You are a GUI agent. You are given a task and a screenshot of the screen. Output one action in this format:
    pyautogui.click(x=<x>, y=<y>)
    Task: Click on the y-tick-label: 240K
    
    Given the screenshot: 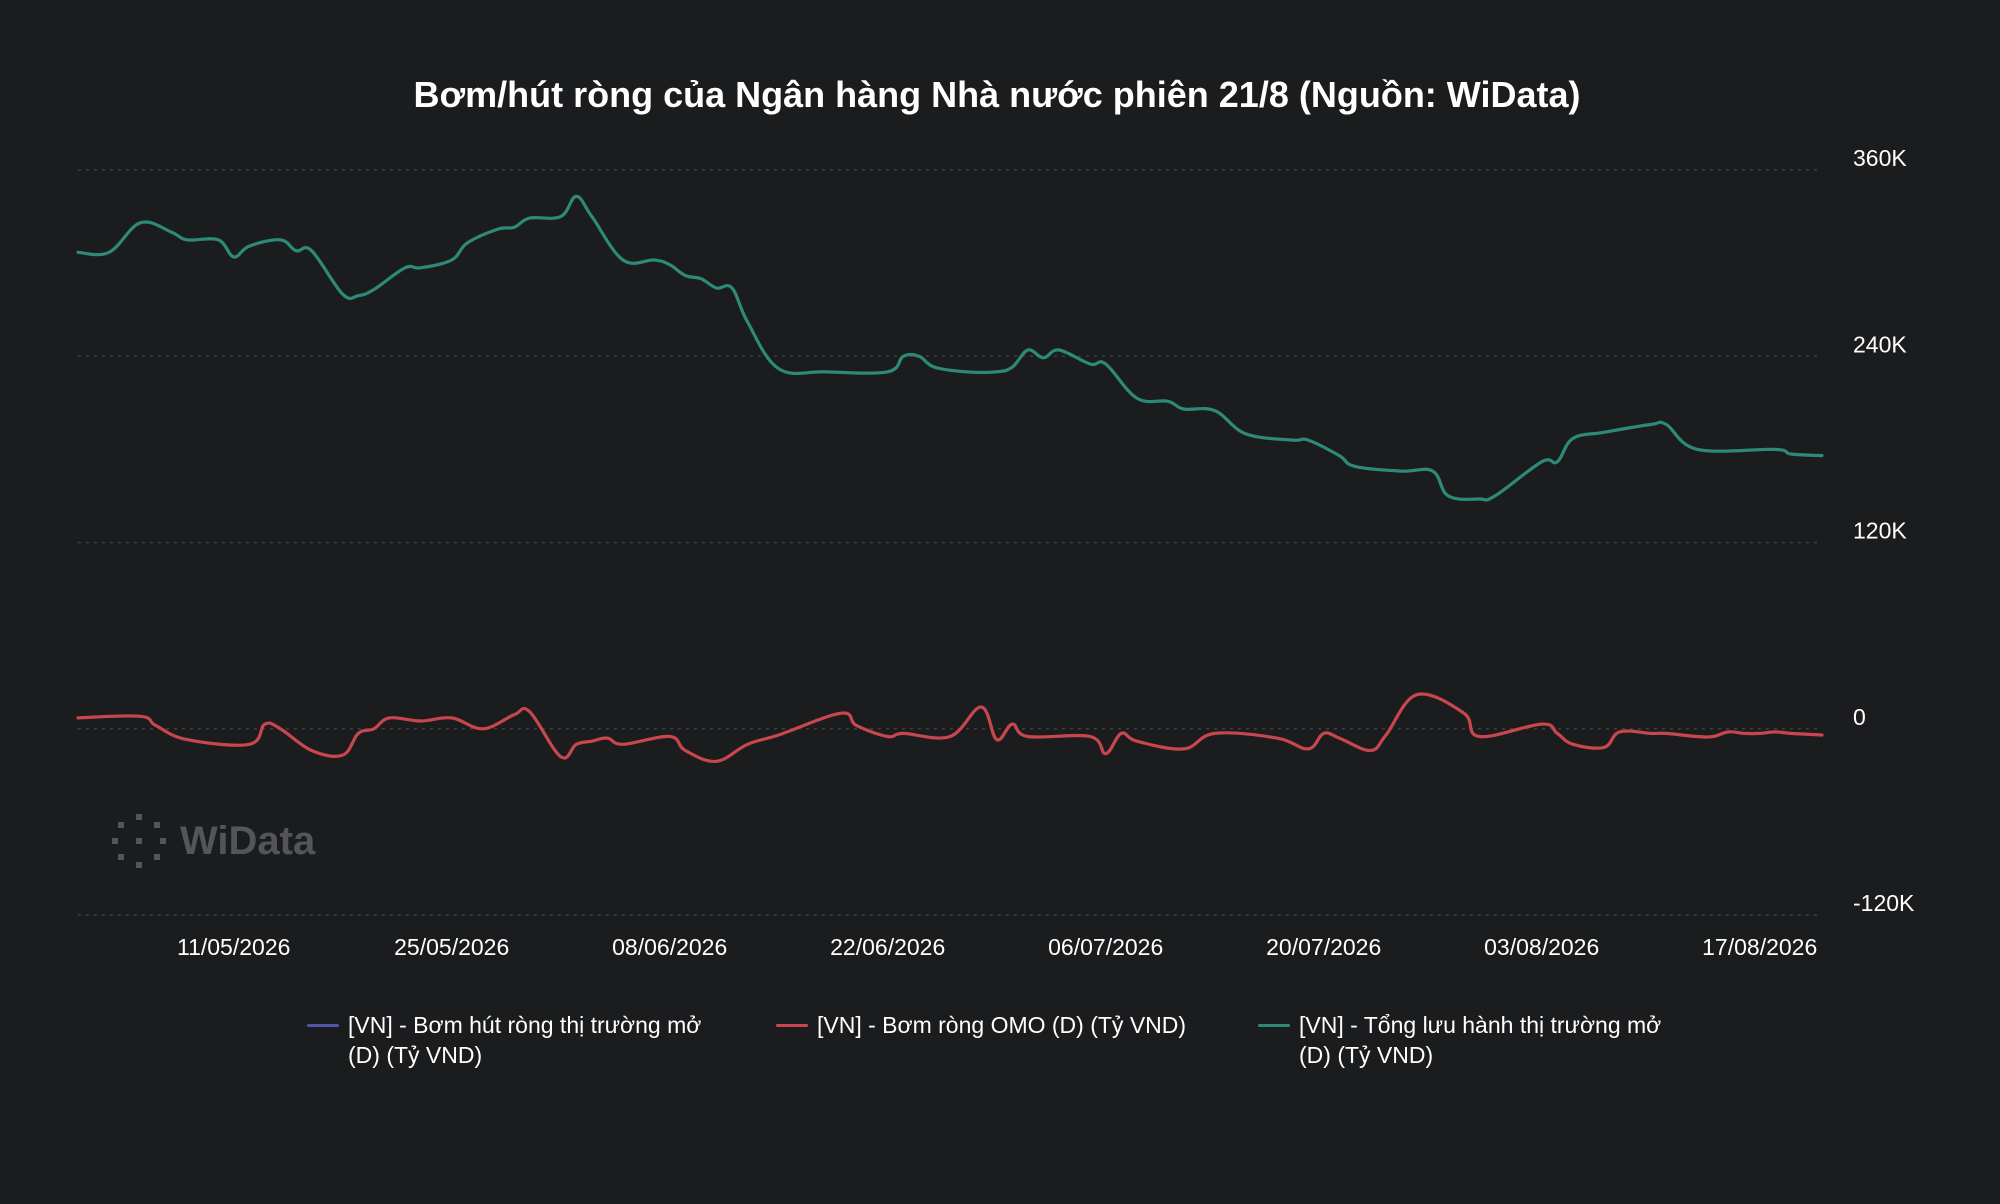 What is the action you would take?
    pyautogui.click(x=1880, y=344)
    